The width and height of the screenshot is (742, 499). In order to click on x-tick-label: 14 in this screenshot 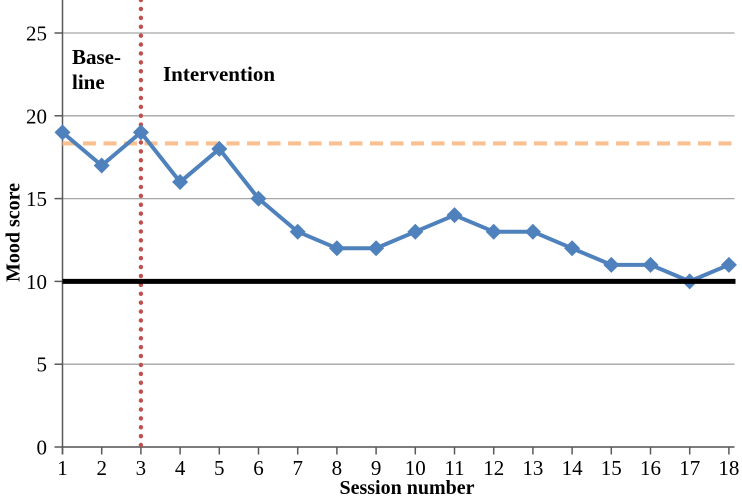, I will do `click(573, 468)`.